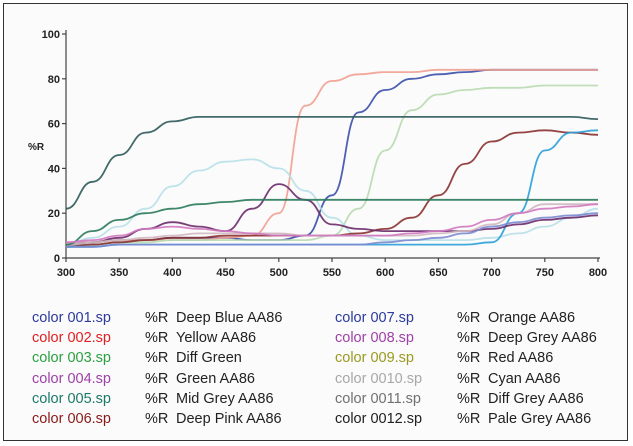 The height and width of the screenshot is (446, 633). Describe the element at coordinates (378, 398) in the screenshot. I see `legend-file: color 0011.sp` at that location.